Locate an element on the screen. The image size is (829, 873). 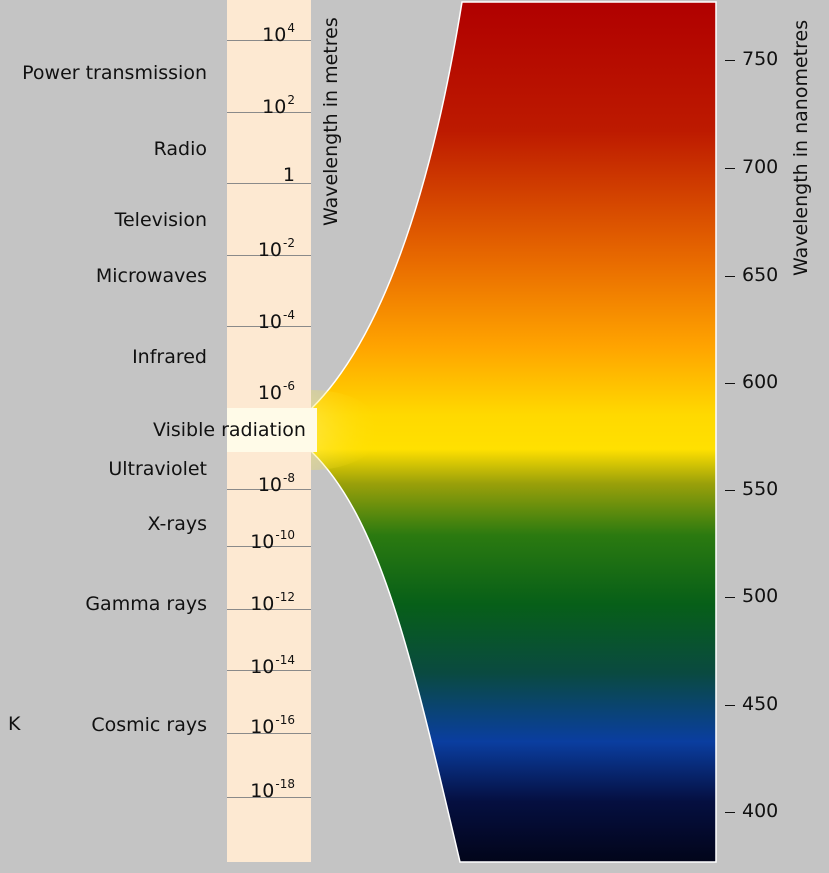
visible-radiation-label: Visible radiation is located at coordinates (229, 430).